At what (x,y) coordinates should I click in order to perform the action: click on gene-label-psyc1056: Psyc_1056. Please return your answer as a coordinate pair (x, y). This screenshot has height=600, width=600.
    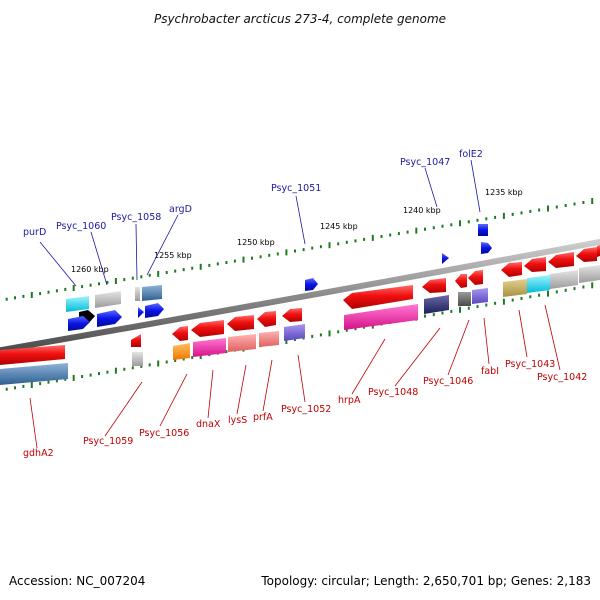
    Looking at the image, I should click on (164, 433).